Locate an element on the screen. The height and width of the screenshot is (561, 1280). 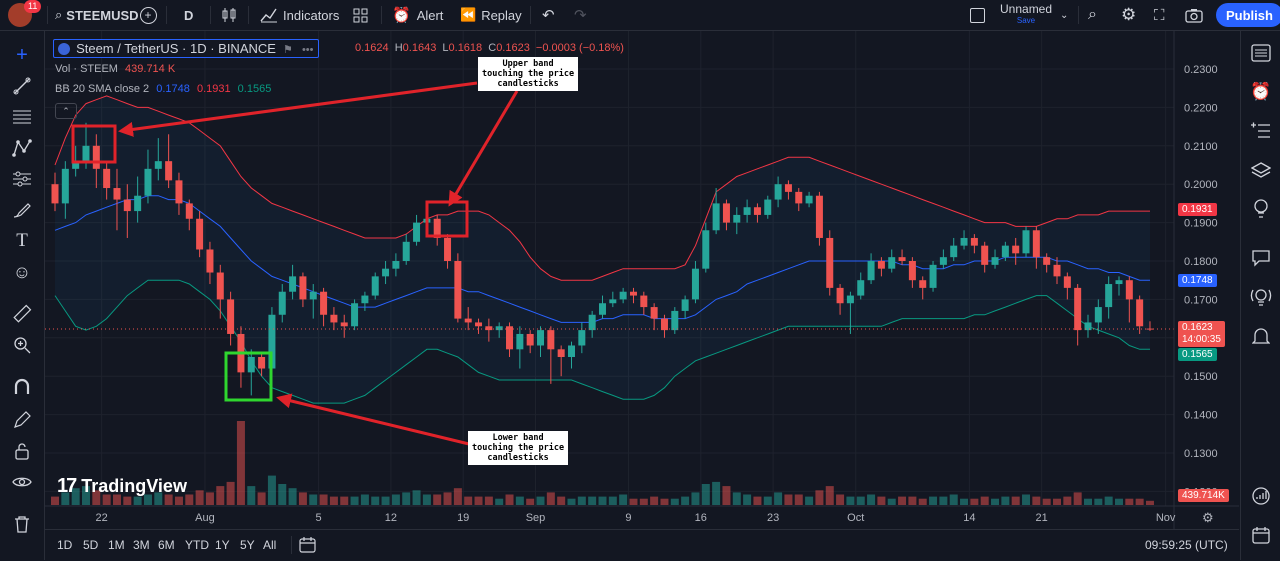
object-tree-button is located at coordinates (1261, 131).